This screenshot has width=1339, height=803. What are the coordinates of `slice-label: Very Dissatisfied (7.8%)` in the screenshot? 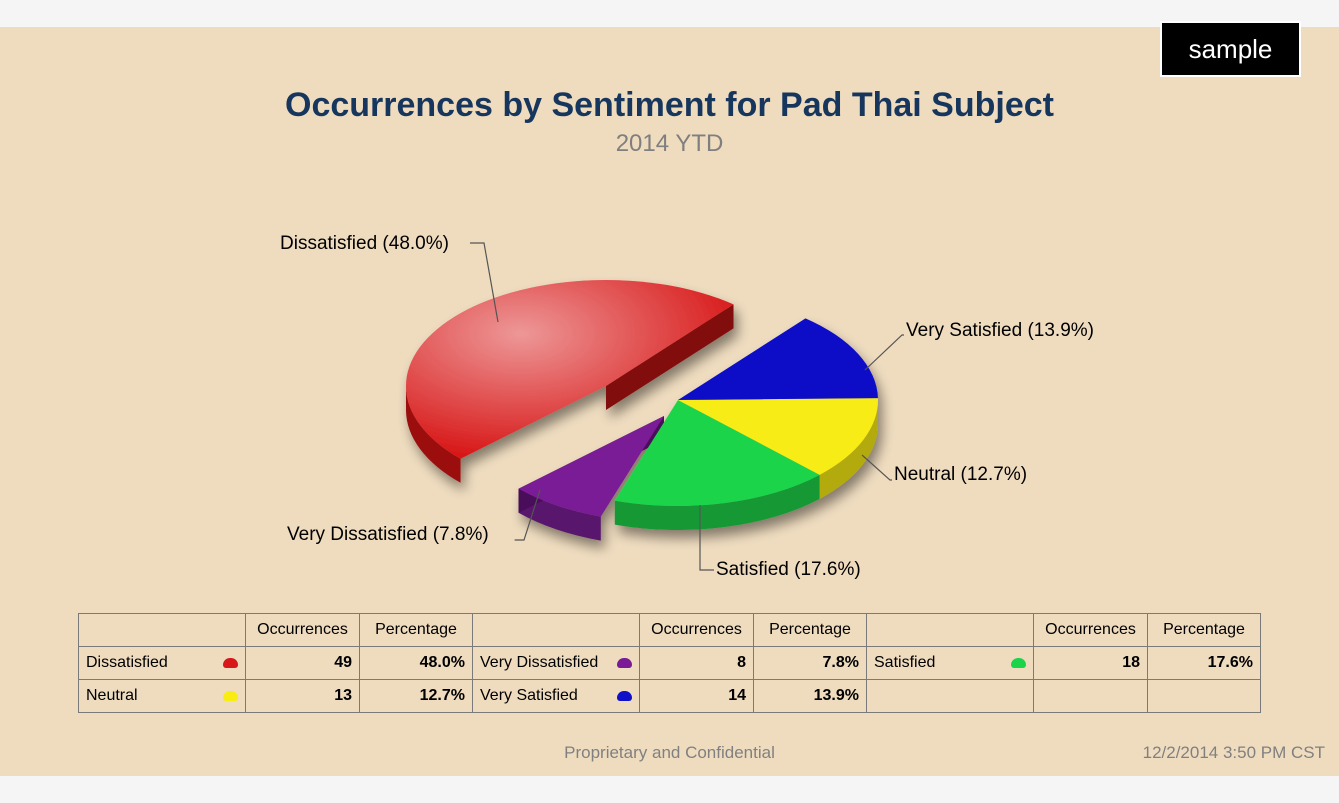 It's located at (388, 534).